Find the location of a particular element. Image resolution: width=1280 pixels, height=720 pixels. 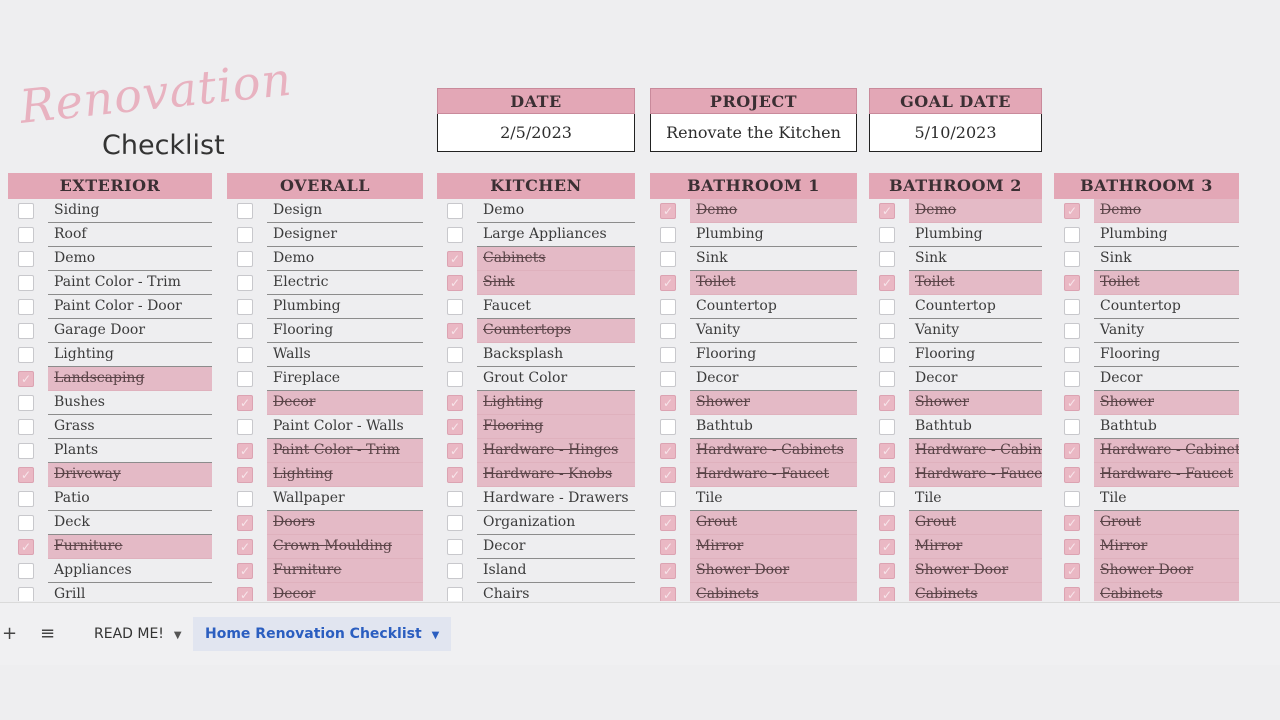

checklist-item-label: Countertop is located at coordinates (1166, 307).